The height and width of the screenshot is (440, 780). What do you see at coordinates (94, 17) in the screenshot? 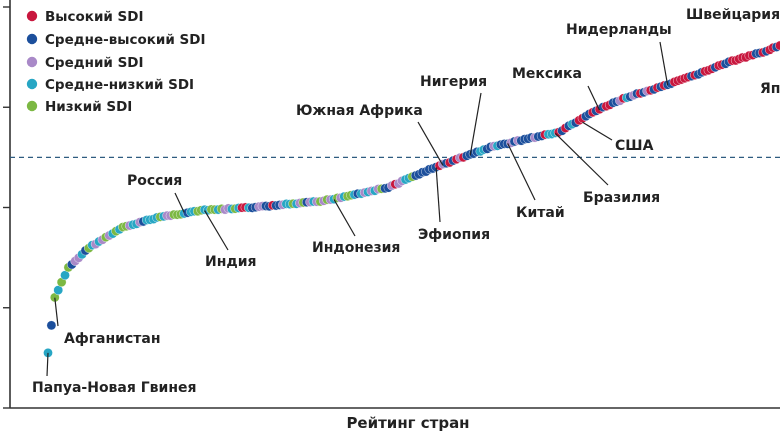
I see `legend-label-high: Высокий SDI` at bounding box center [94, 17].